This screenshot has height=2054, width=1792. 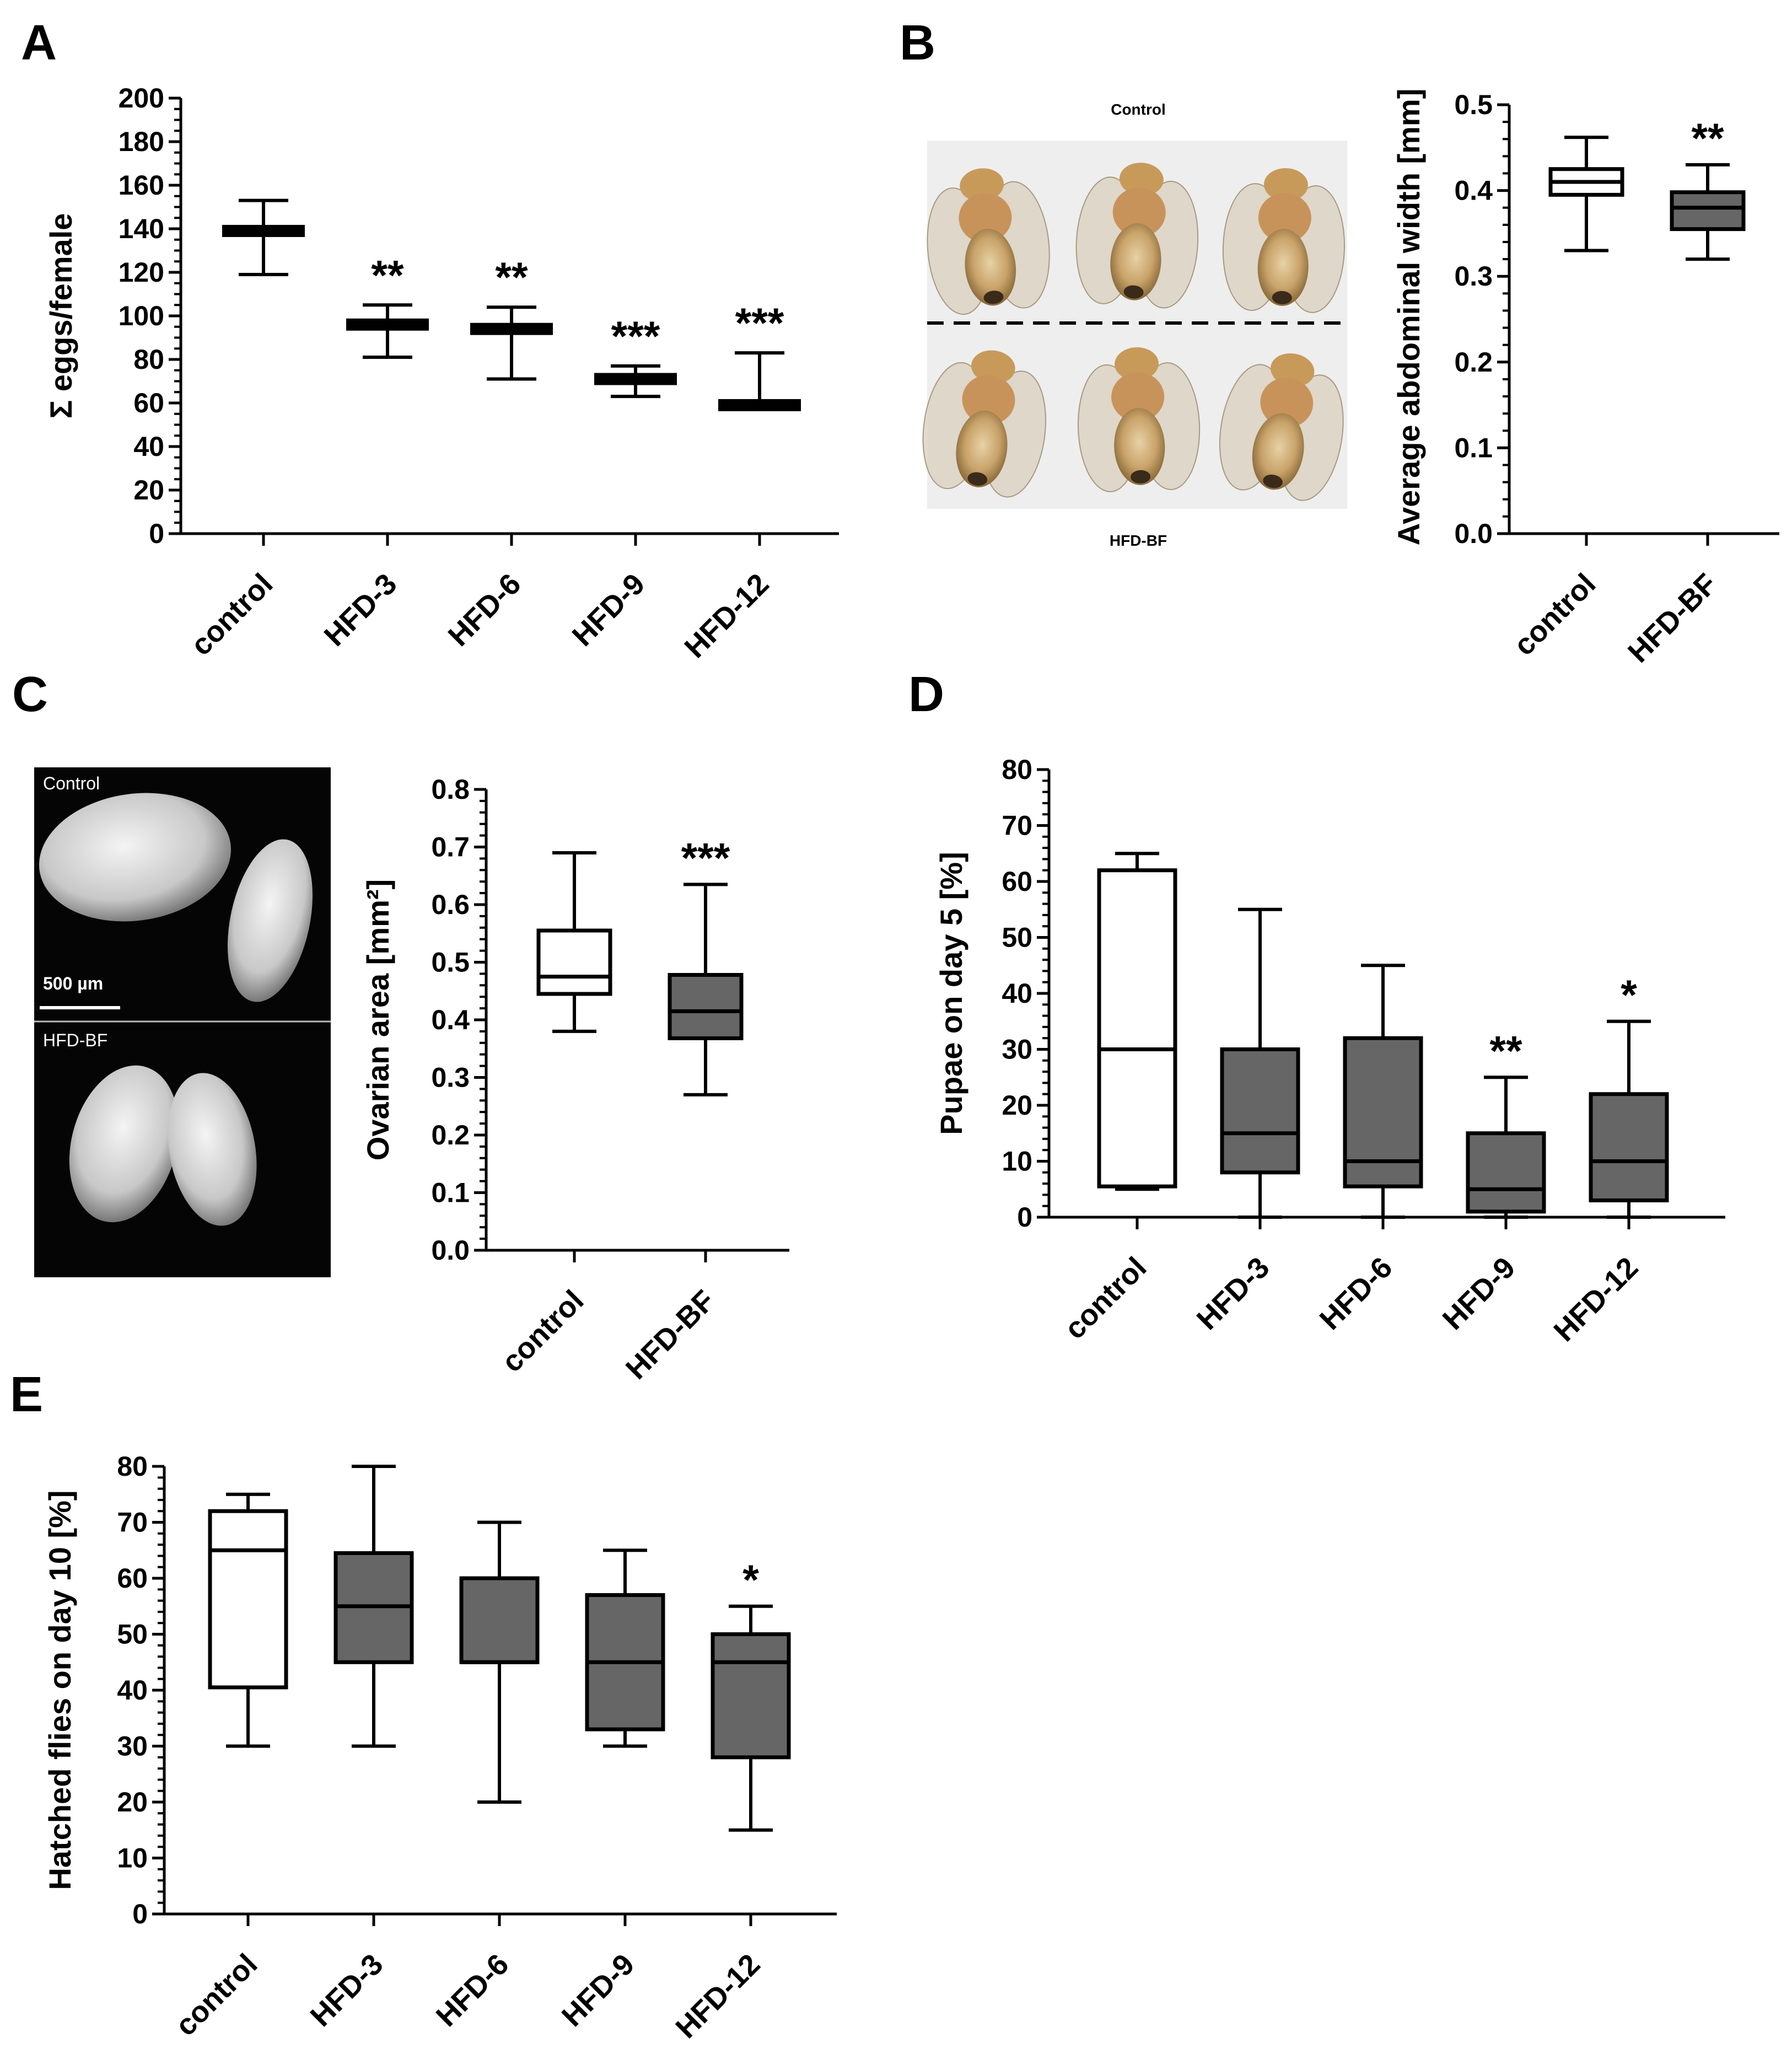 What do you see at coordinates (951, 993) in the screenshot?
I see `y-axis-title: Pupae on day 5 [%]` at bounding box center [951, 993].